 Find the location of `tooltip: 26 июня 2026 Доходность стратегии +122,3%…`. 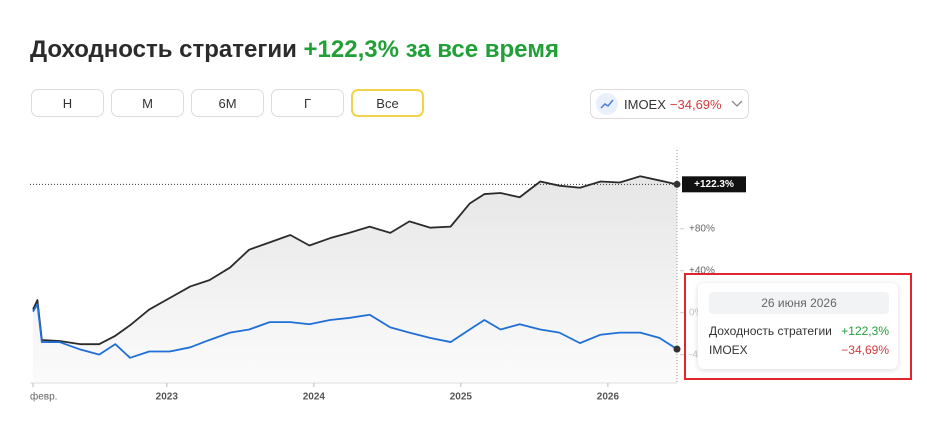

tooltip: 26 июня 2026 Доходность стратегии +122,3%… is located at coordinates (798, 326).